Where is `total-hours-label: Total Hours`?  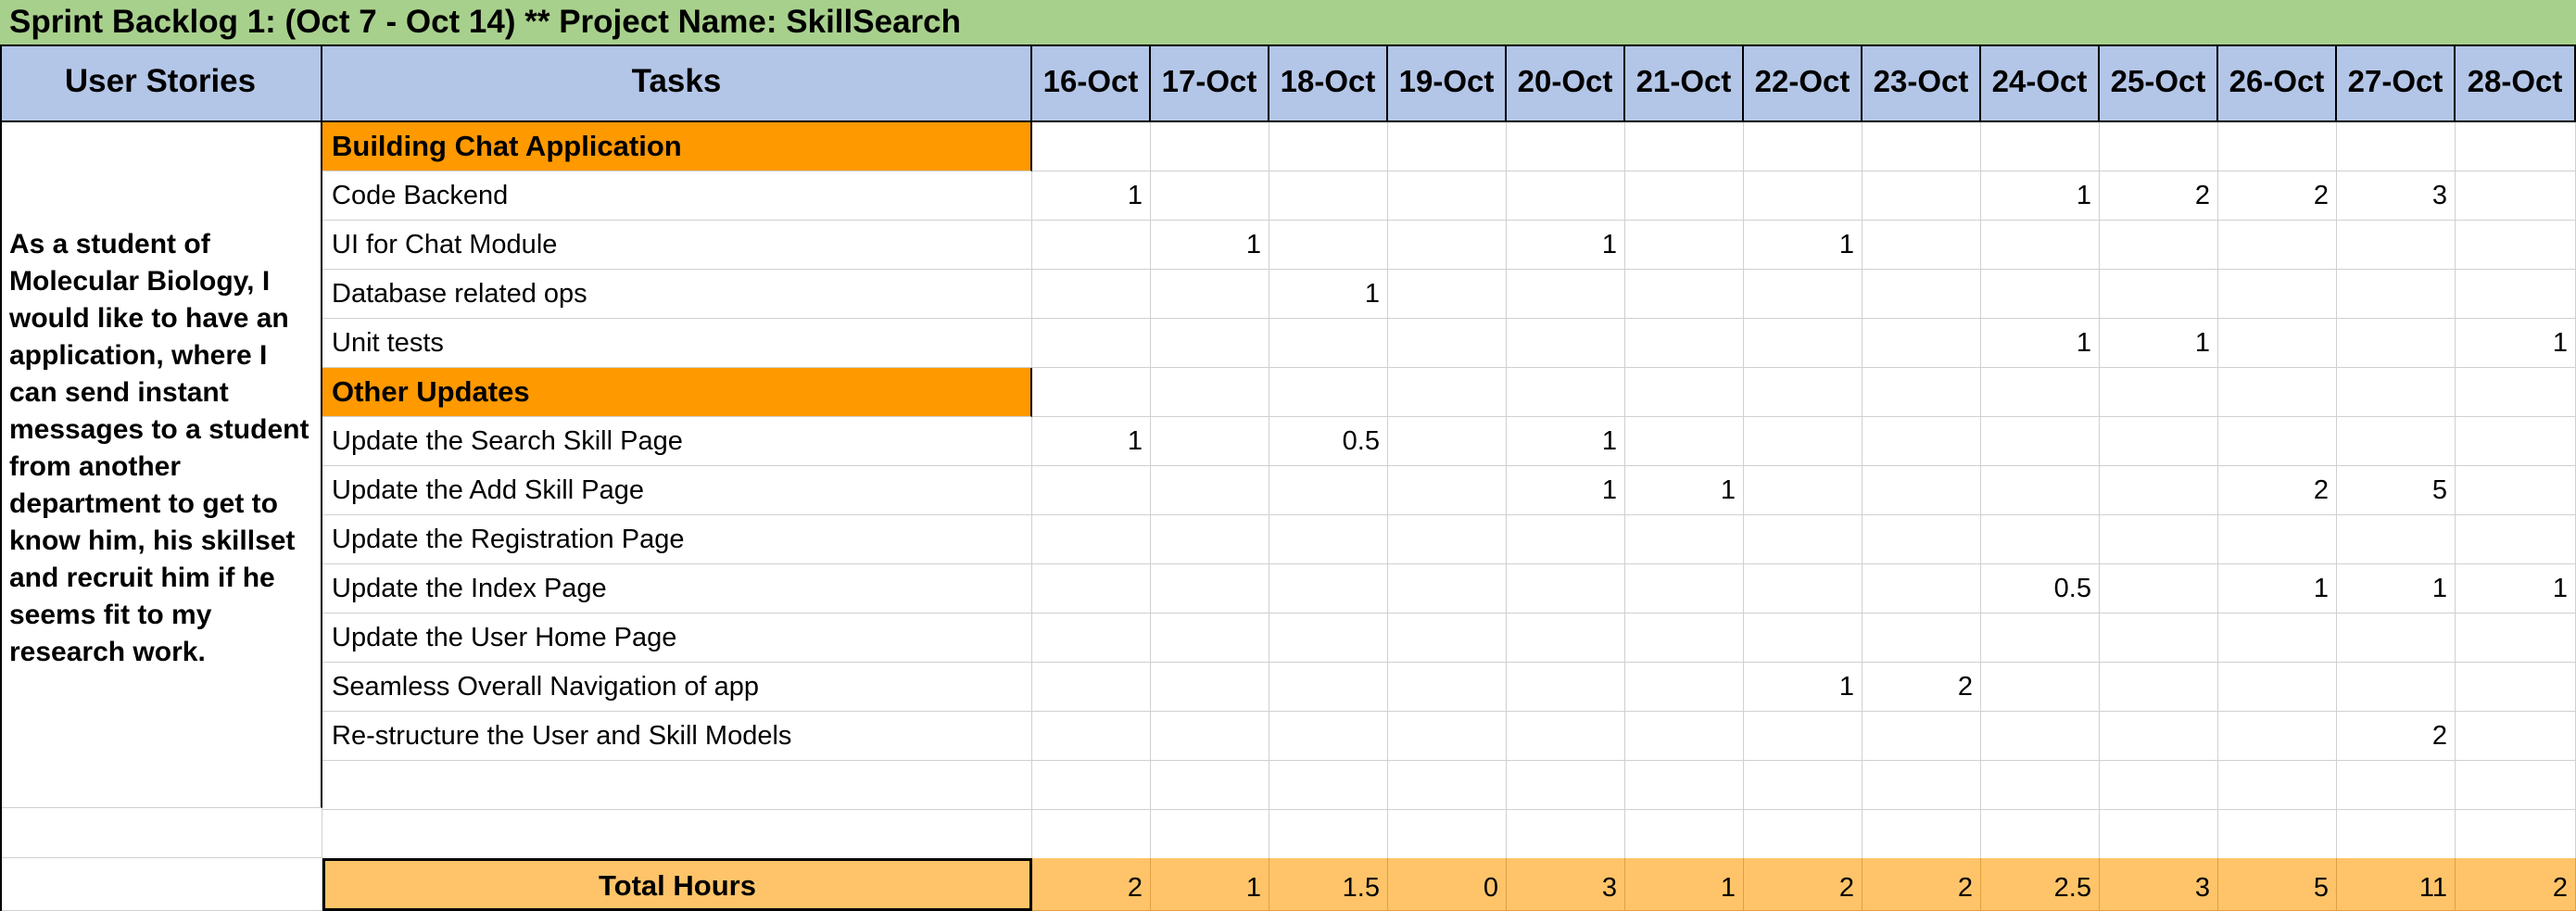 total-hours-label: Total Hours is located at coordinates (677, 884).